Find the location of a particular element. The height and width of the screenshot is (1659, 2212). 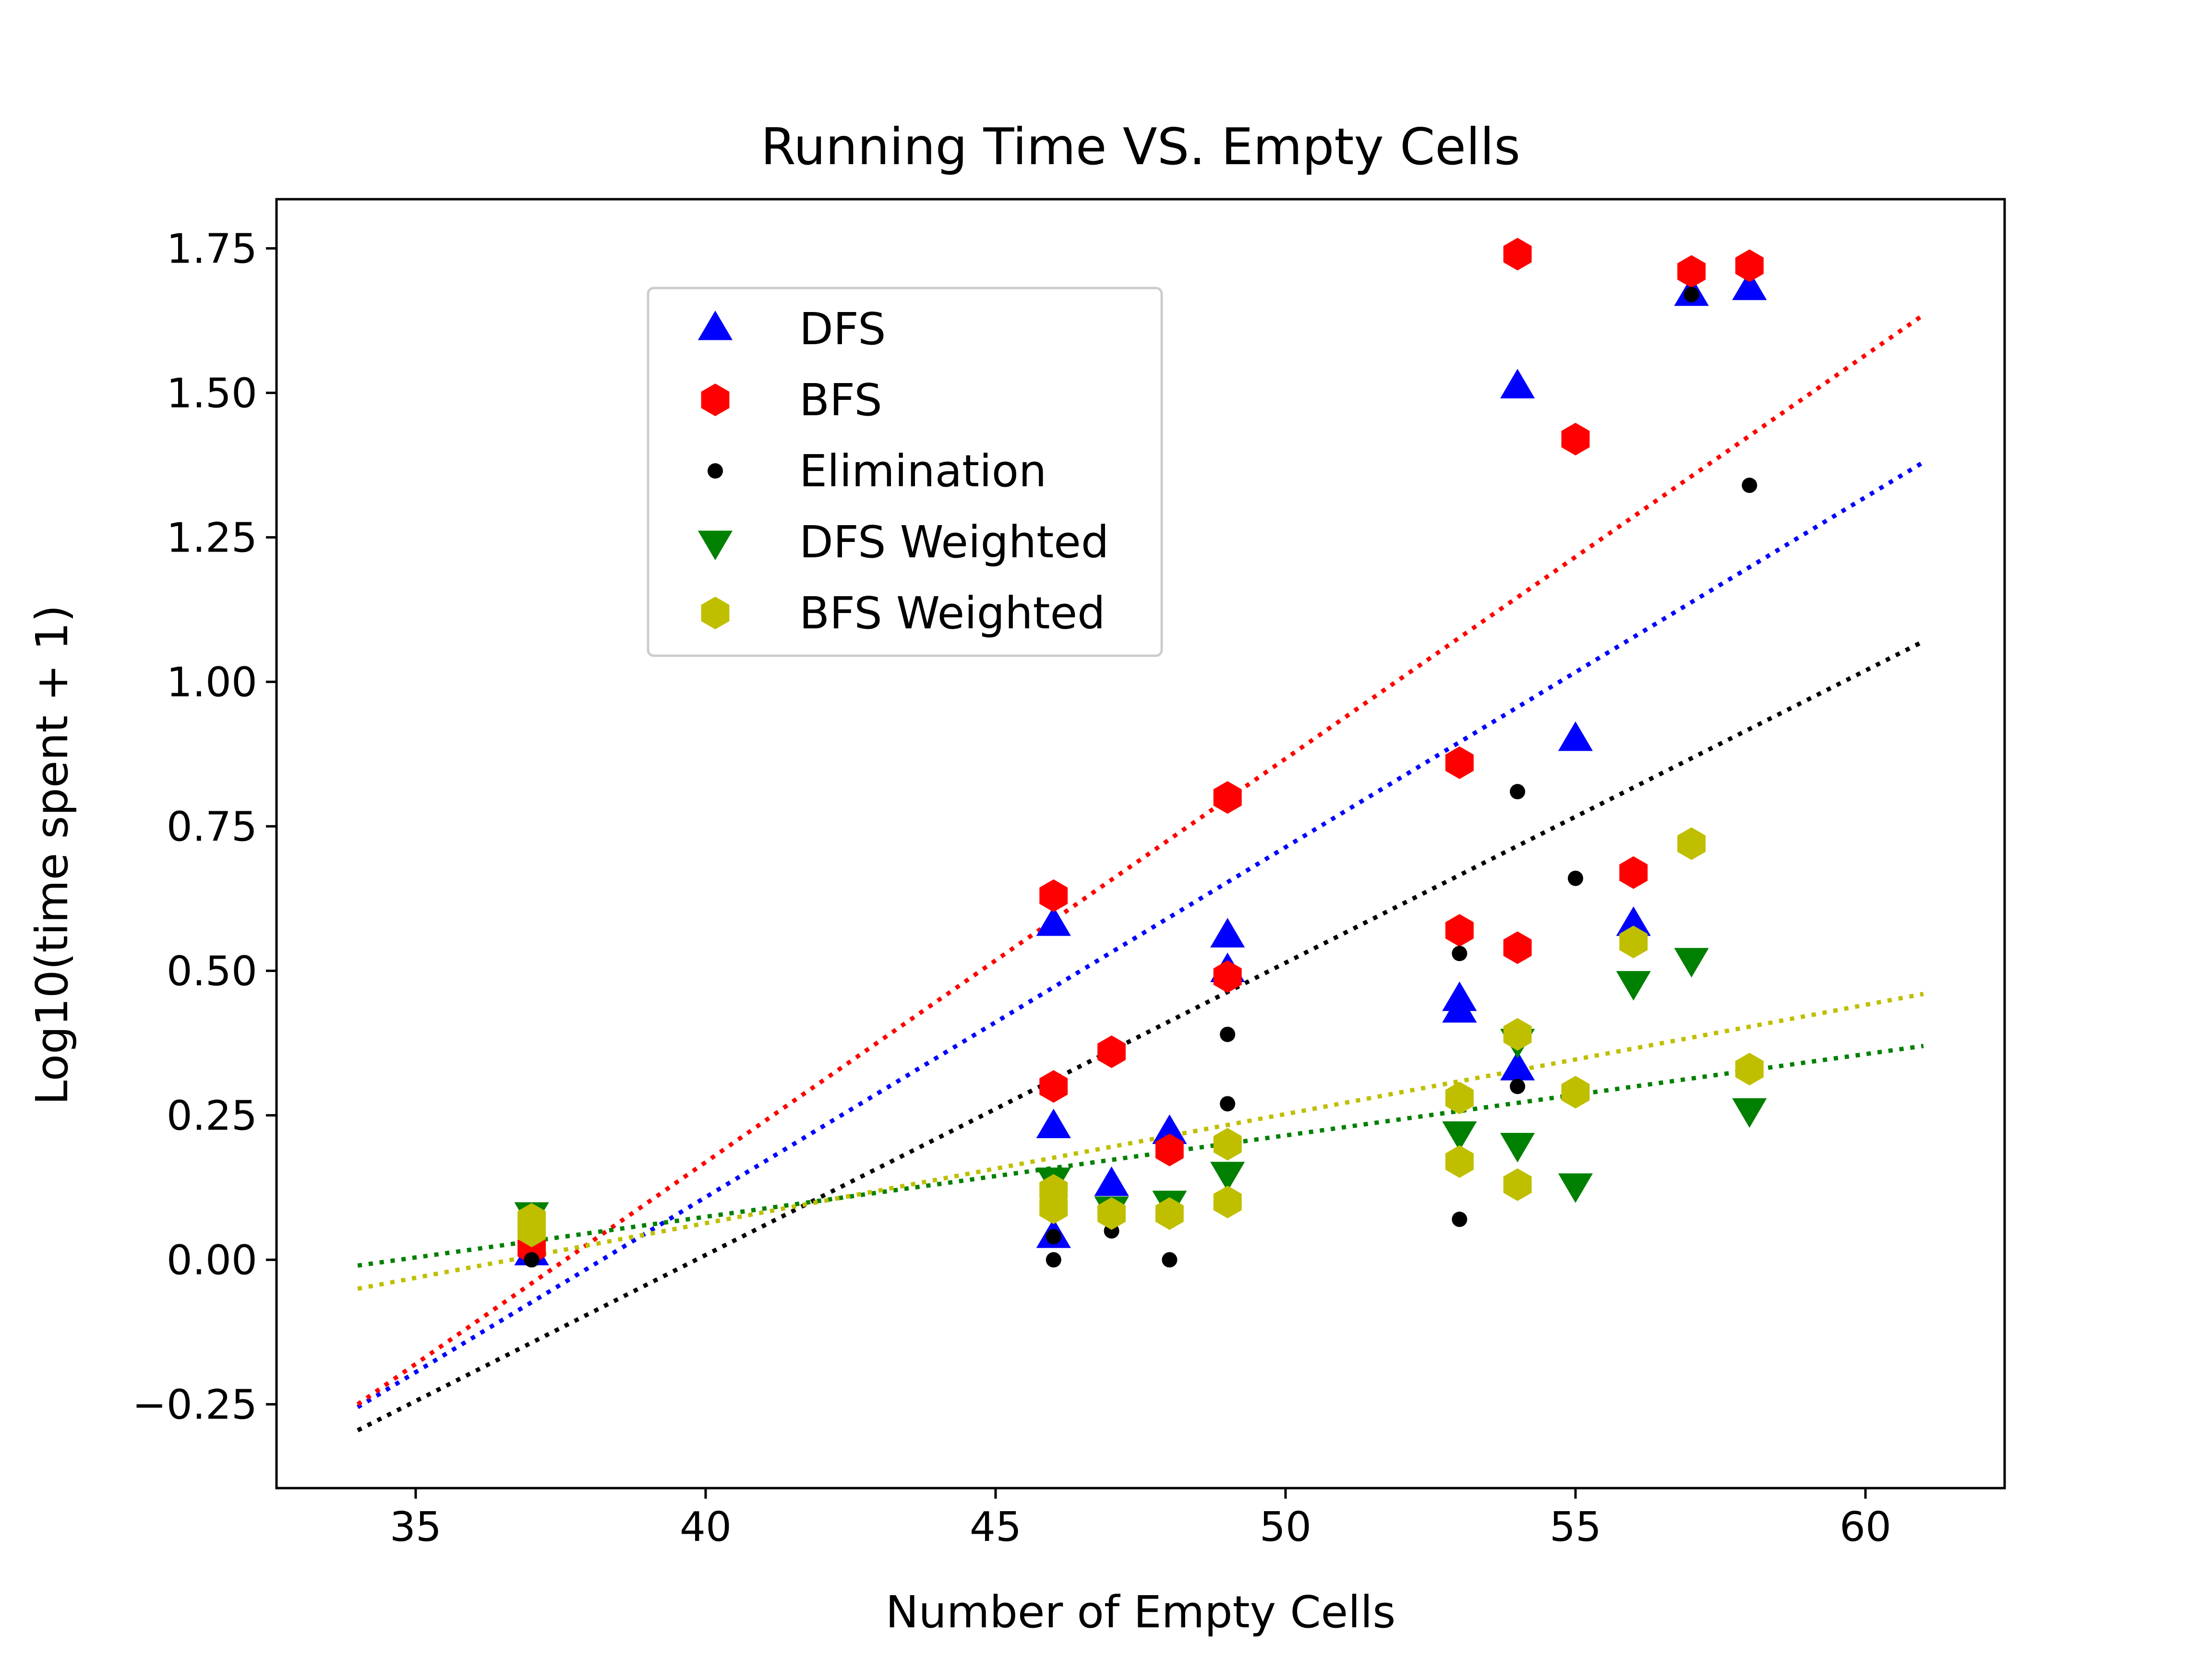

y-tick-label: 0.75 is located at coordinates (212, 827).